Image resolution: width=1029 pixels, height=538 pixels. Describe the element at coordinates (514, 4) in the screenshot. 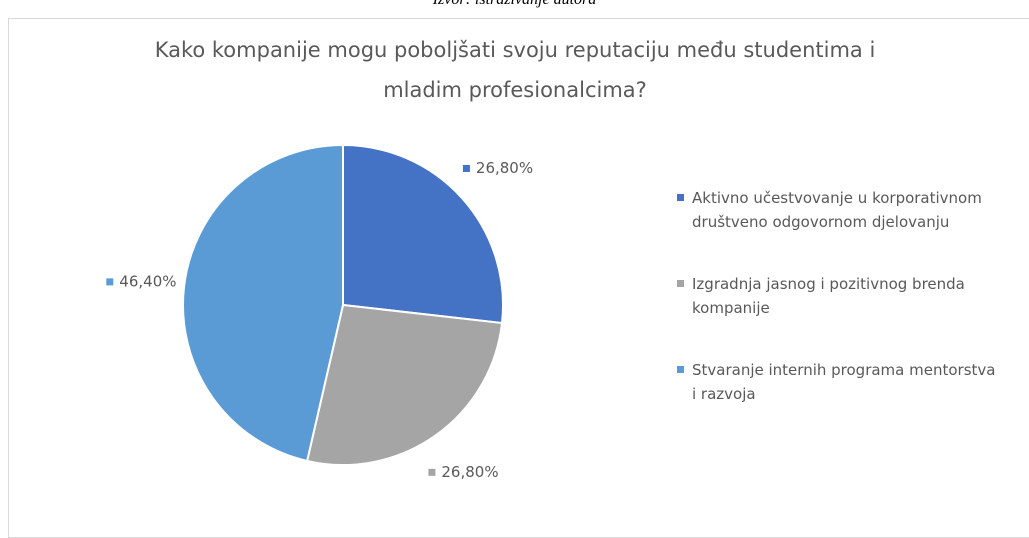

I see `source-note: Izvor: istraživanje autora` at that location.